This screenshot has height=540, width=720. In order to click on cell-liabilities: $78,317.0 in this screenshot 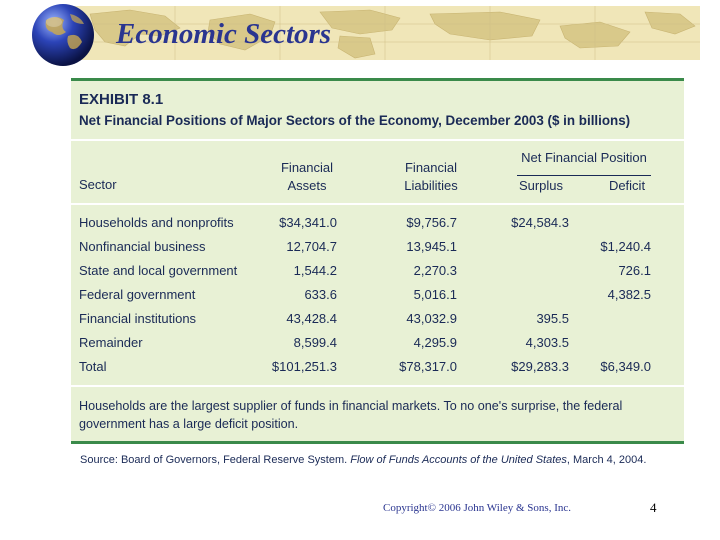, I will do `click(428, 366)`.